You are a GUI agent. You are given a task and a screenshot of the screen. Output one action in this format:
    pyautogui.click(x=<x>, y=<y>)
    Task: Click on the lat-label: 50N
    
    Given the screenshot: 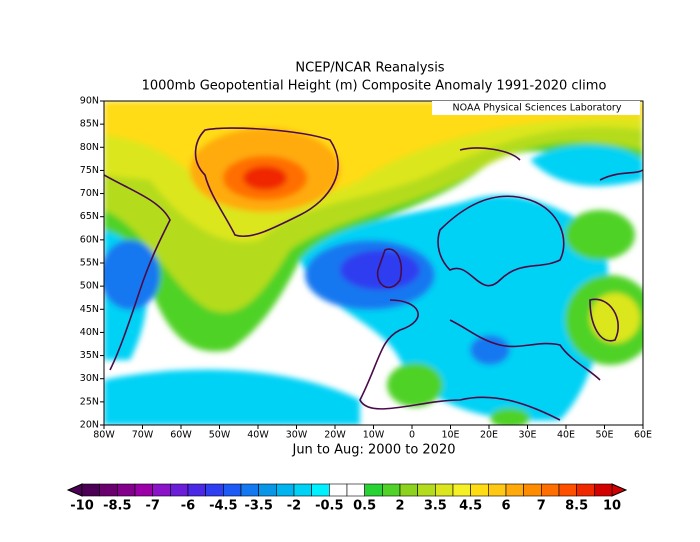 What is the action you would take?
    pyautogui.click(x=89, y=286)
    